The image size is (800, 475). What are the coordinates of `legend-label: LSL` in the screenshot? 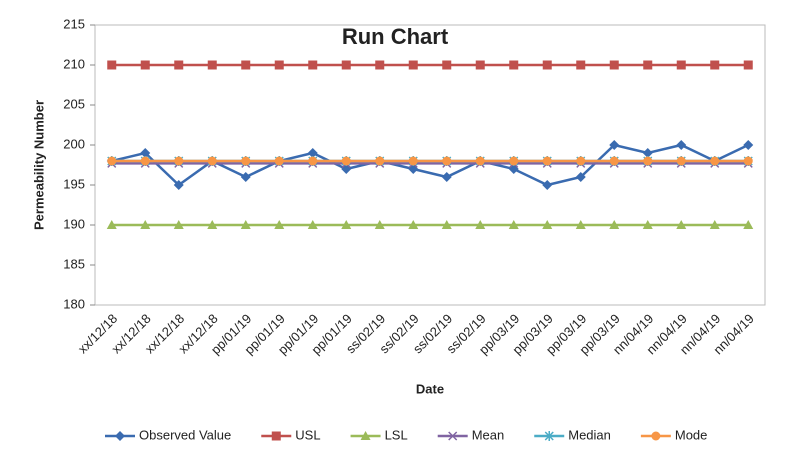 It's located at (396, 434).